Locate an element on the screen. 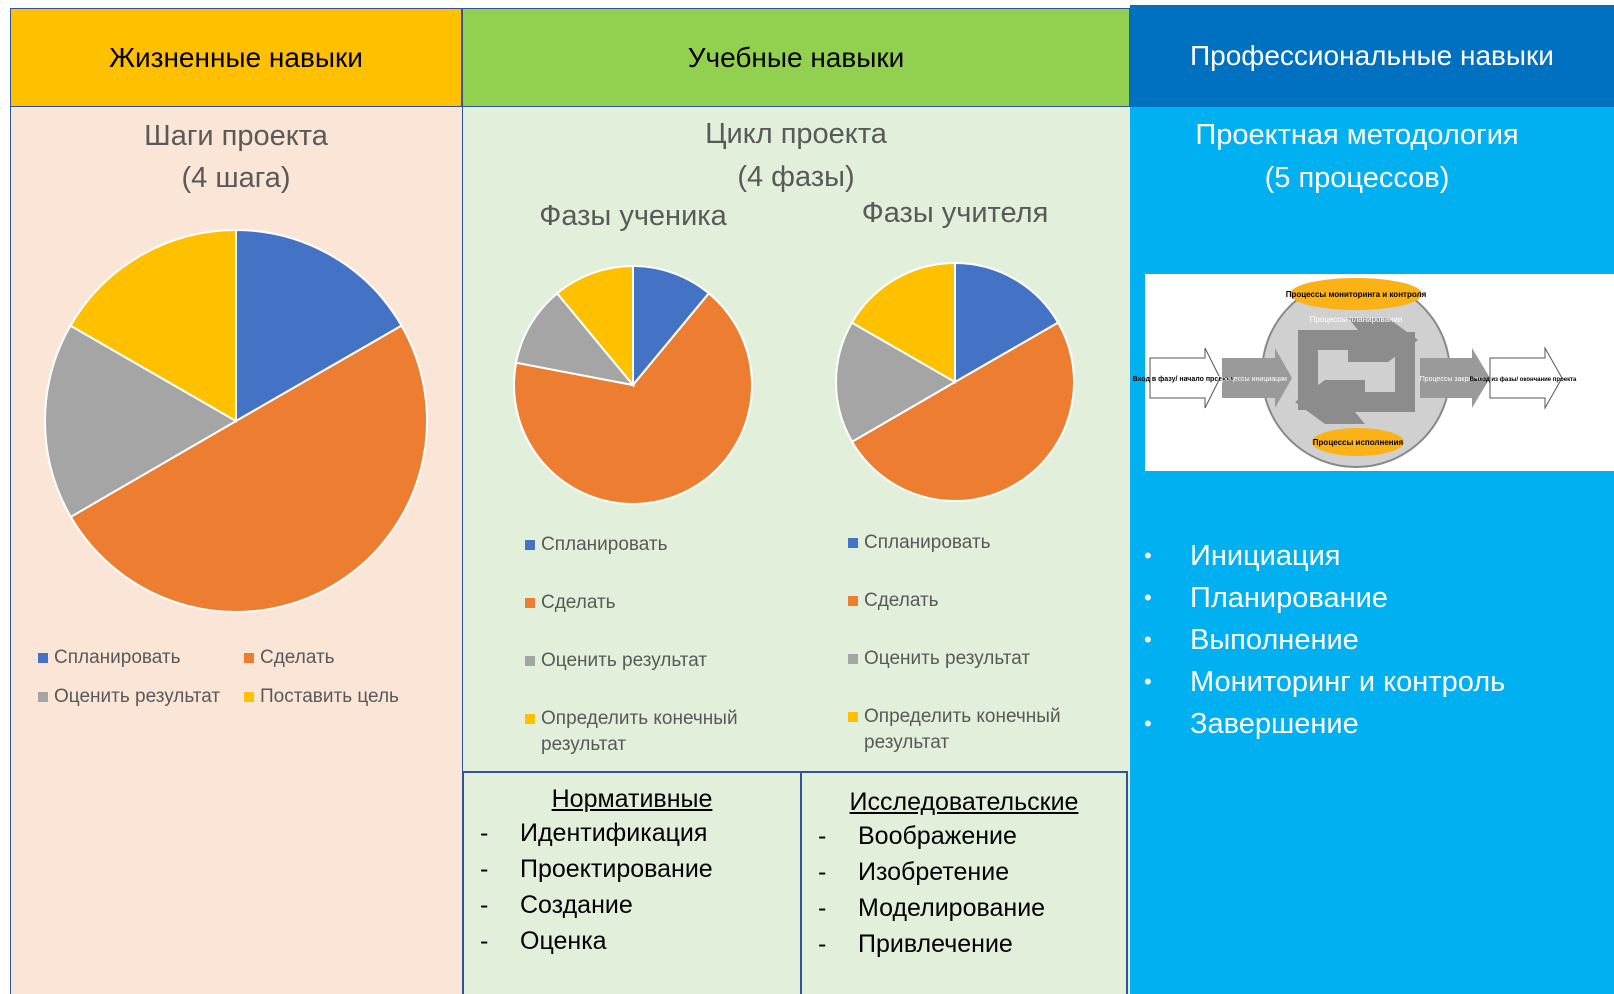  diagram-label: Выход из фазы/ окончание проекта is located at coordinates (1523, 379).